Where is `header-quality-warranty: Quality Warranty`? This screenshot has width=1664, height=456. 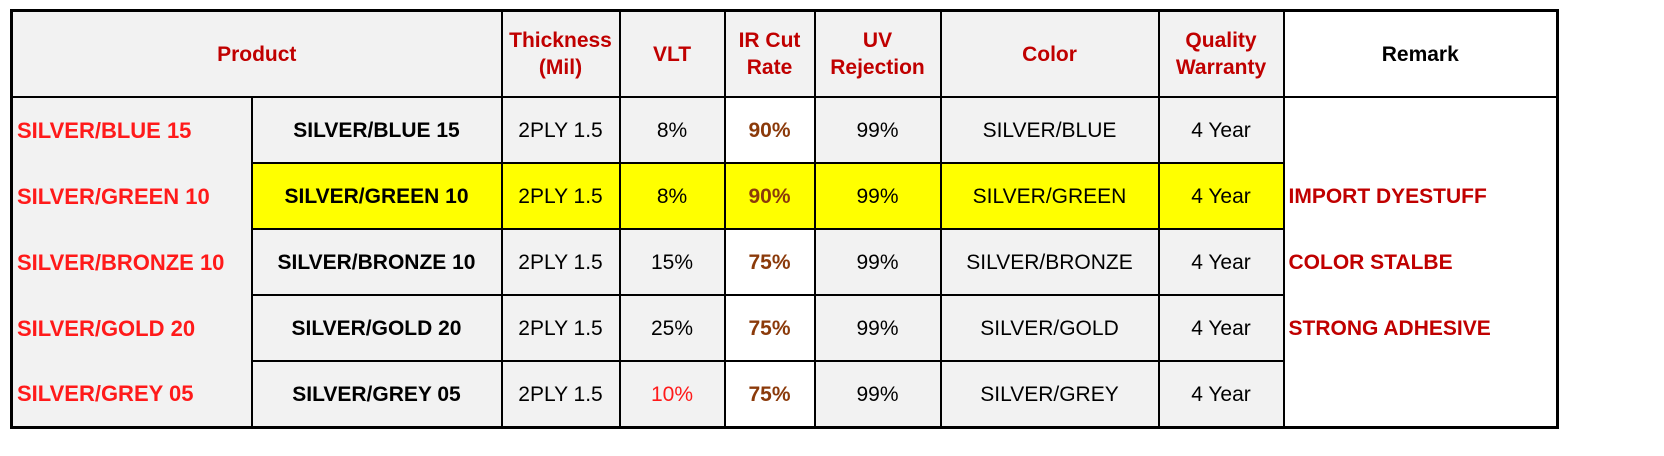 header-quality-warranty: Quality Warranty is located at coordinates (1221, 53).